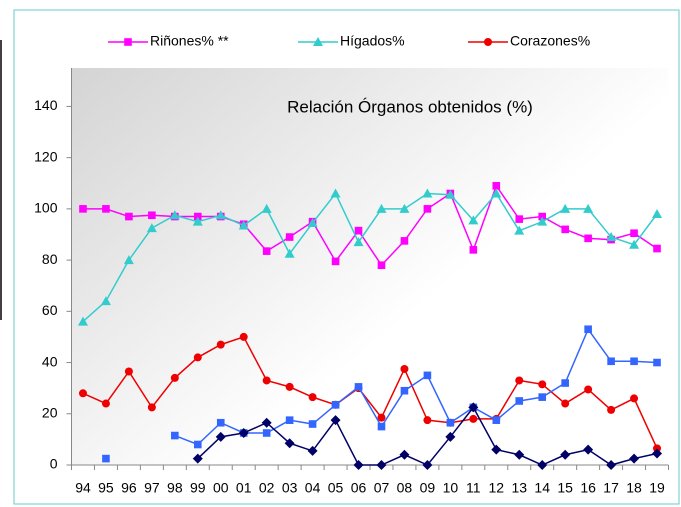 The height and width of the screenshot is (507, 681). I want to click on x-tick-label: 07, so click(382, 488).